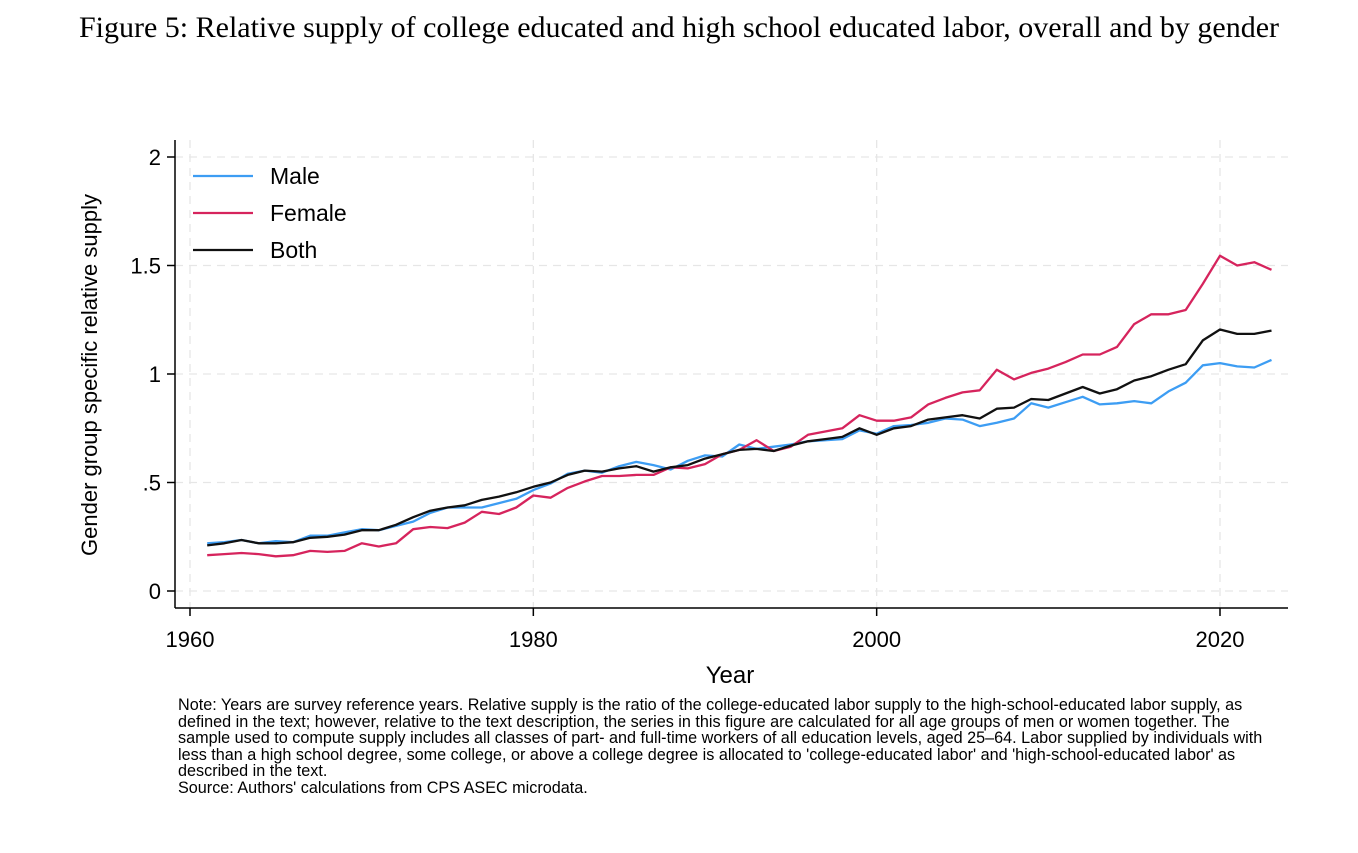 Image resolution: width=1358 pixels, height=853 pixels. Describe the element at coordinates (730, 675) in the screenshot. I see `x-axis-label: Year` at that location.